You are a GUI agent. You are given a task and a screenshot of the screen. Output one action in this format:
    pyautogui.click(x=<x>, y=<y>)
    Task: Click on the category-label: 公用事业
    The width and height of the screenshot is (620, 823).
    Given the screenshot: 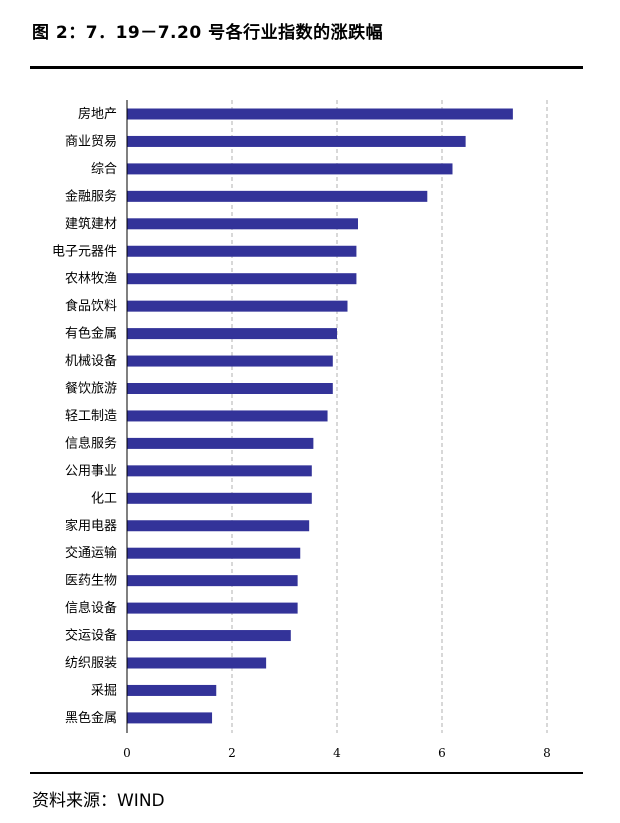 What is the action you would take?
    pyautogui.click(x=91, y=471)
    